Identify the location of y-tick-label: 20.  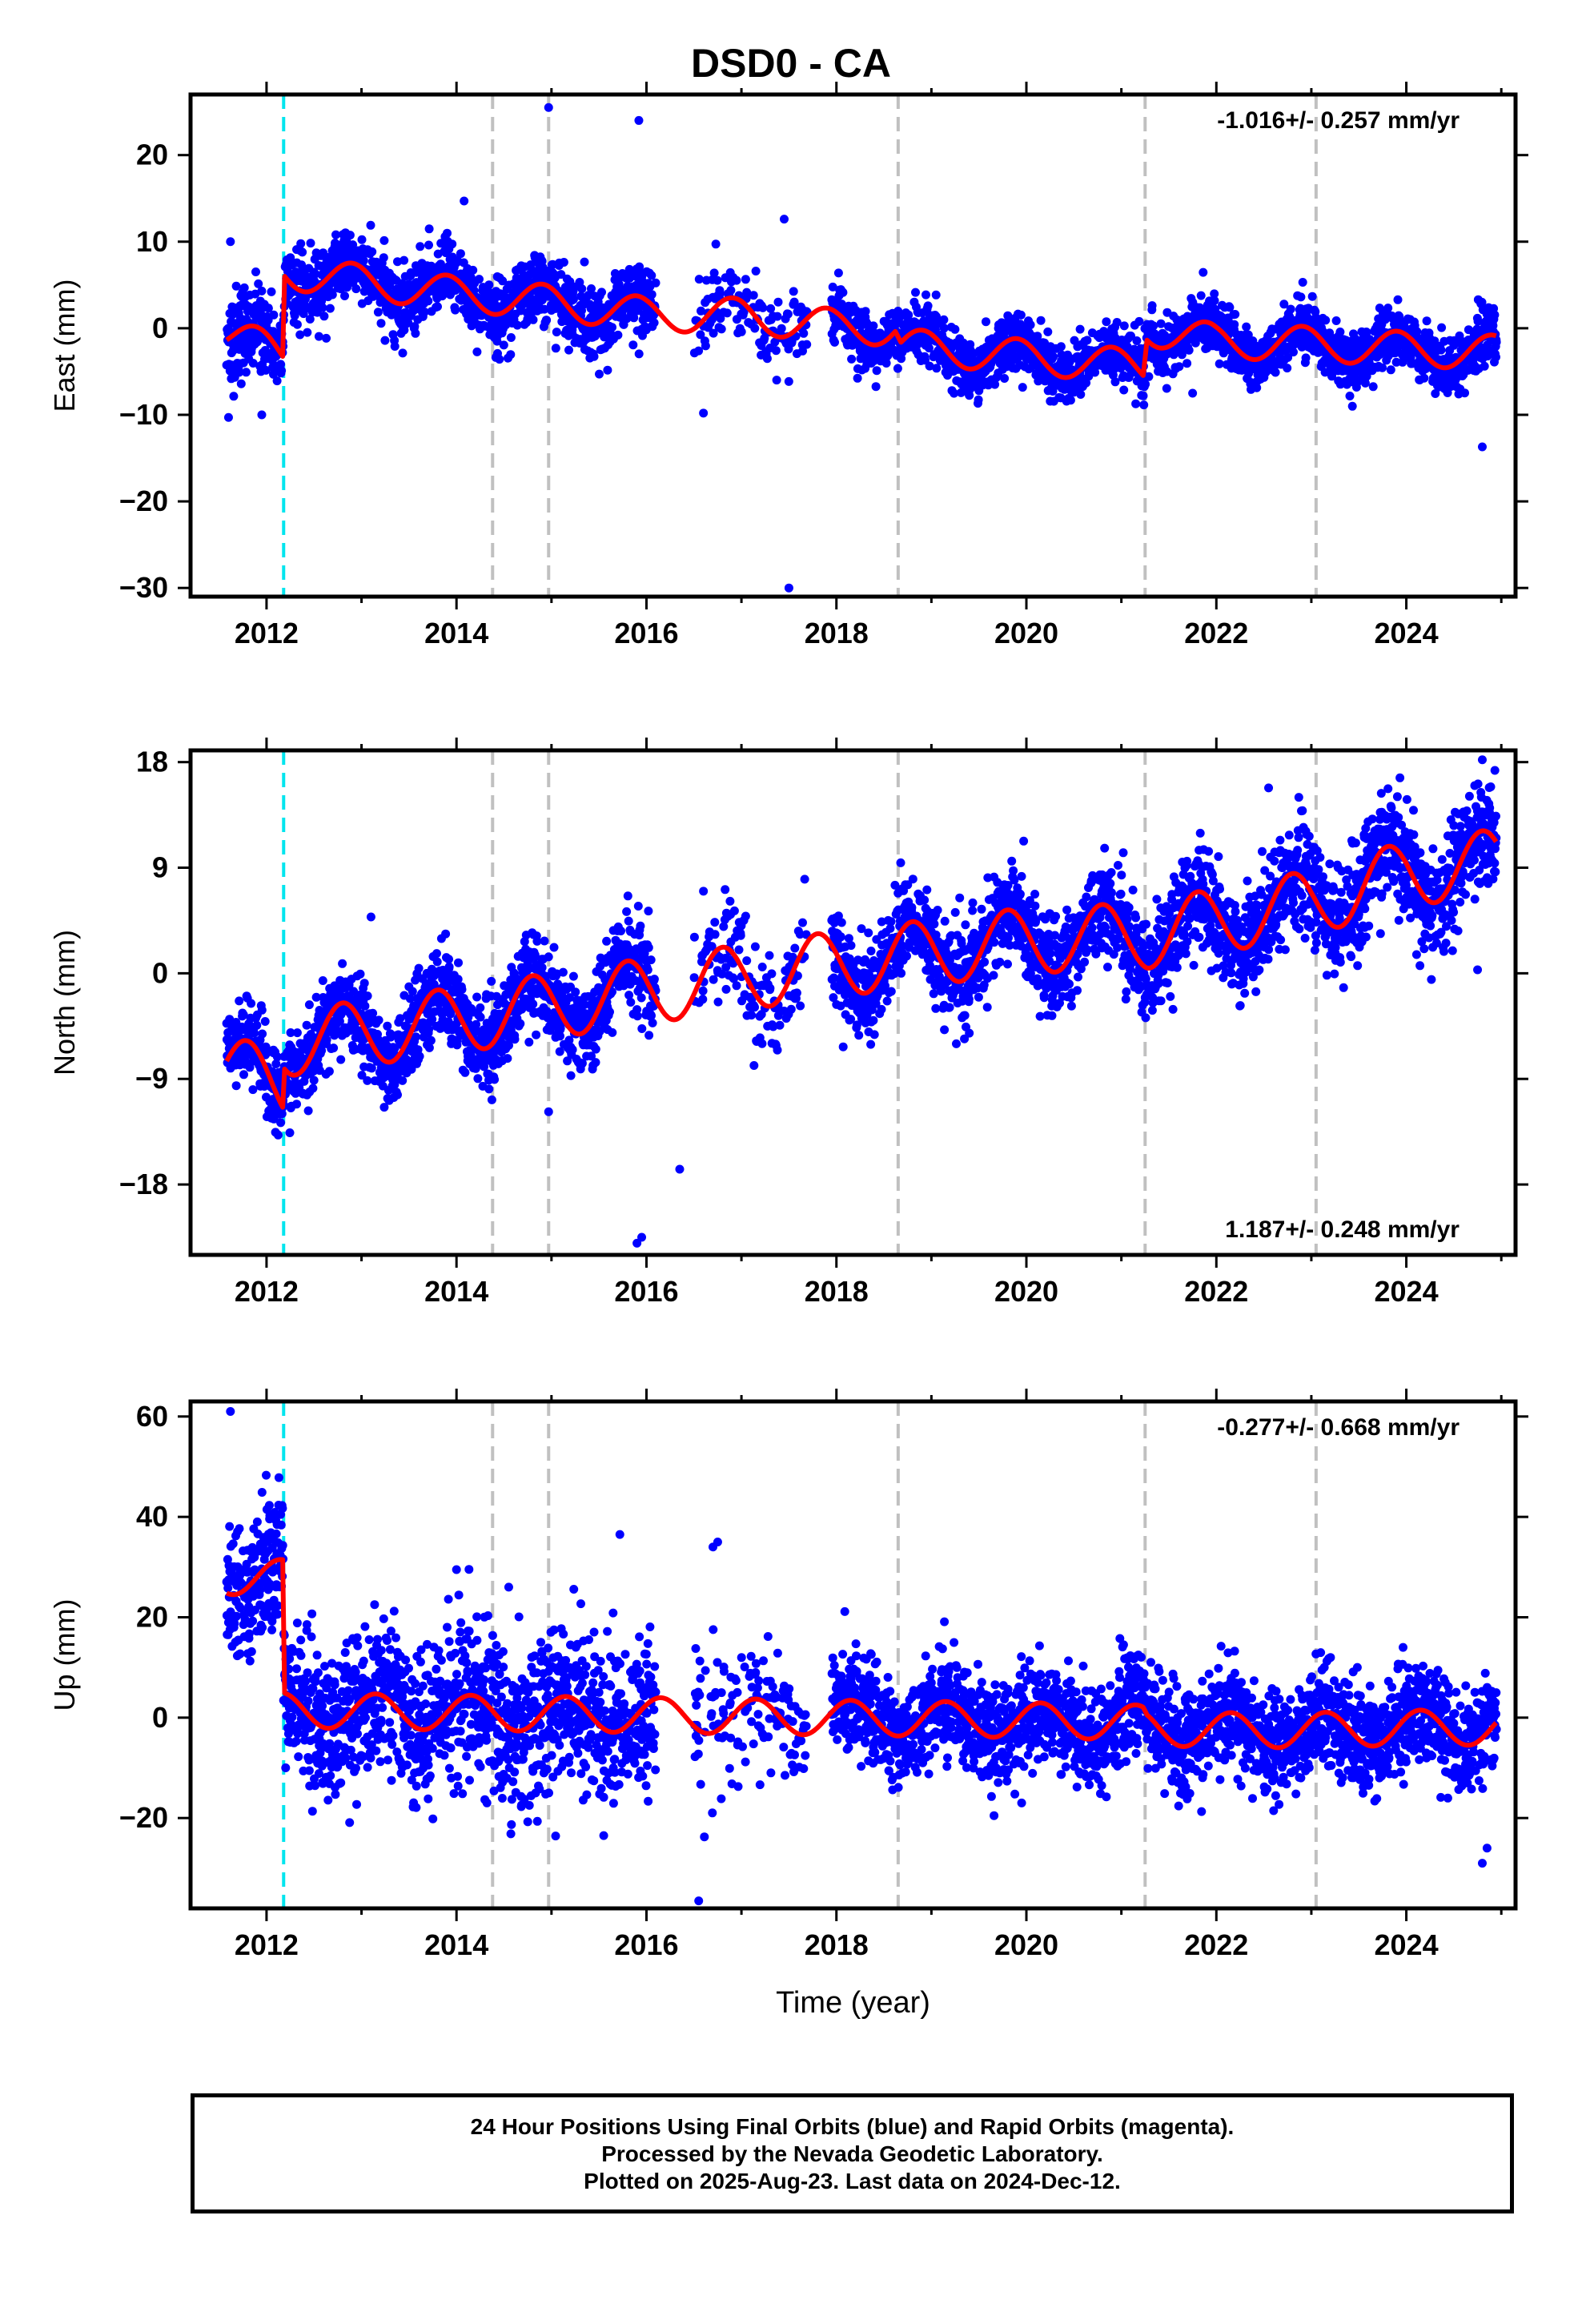
(152, 155).